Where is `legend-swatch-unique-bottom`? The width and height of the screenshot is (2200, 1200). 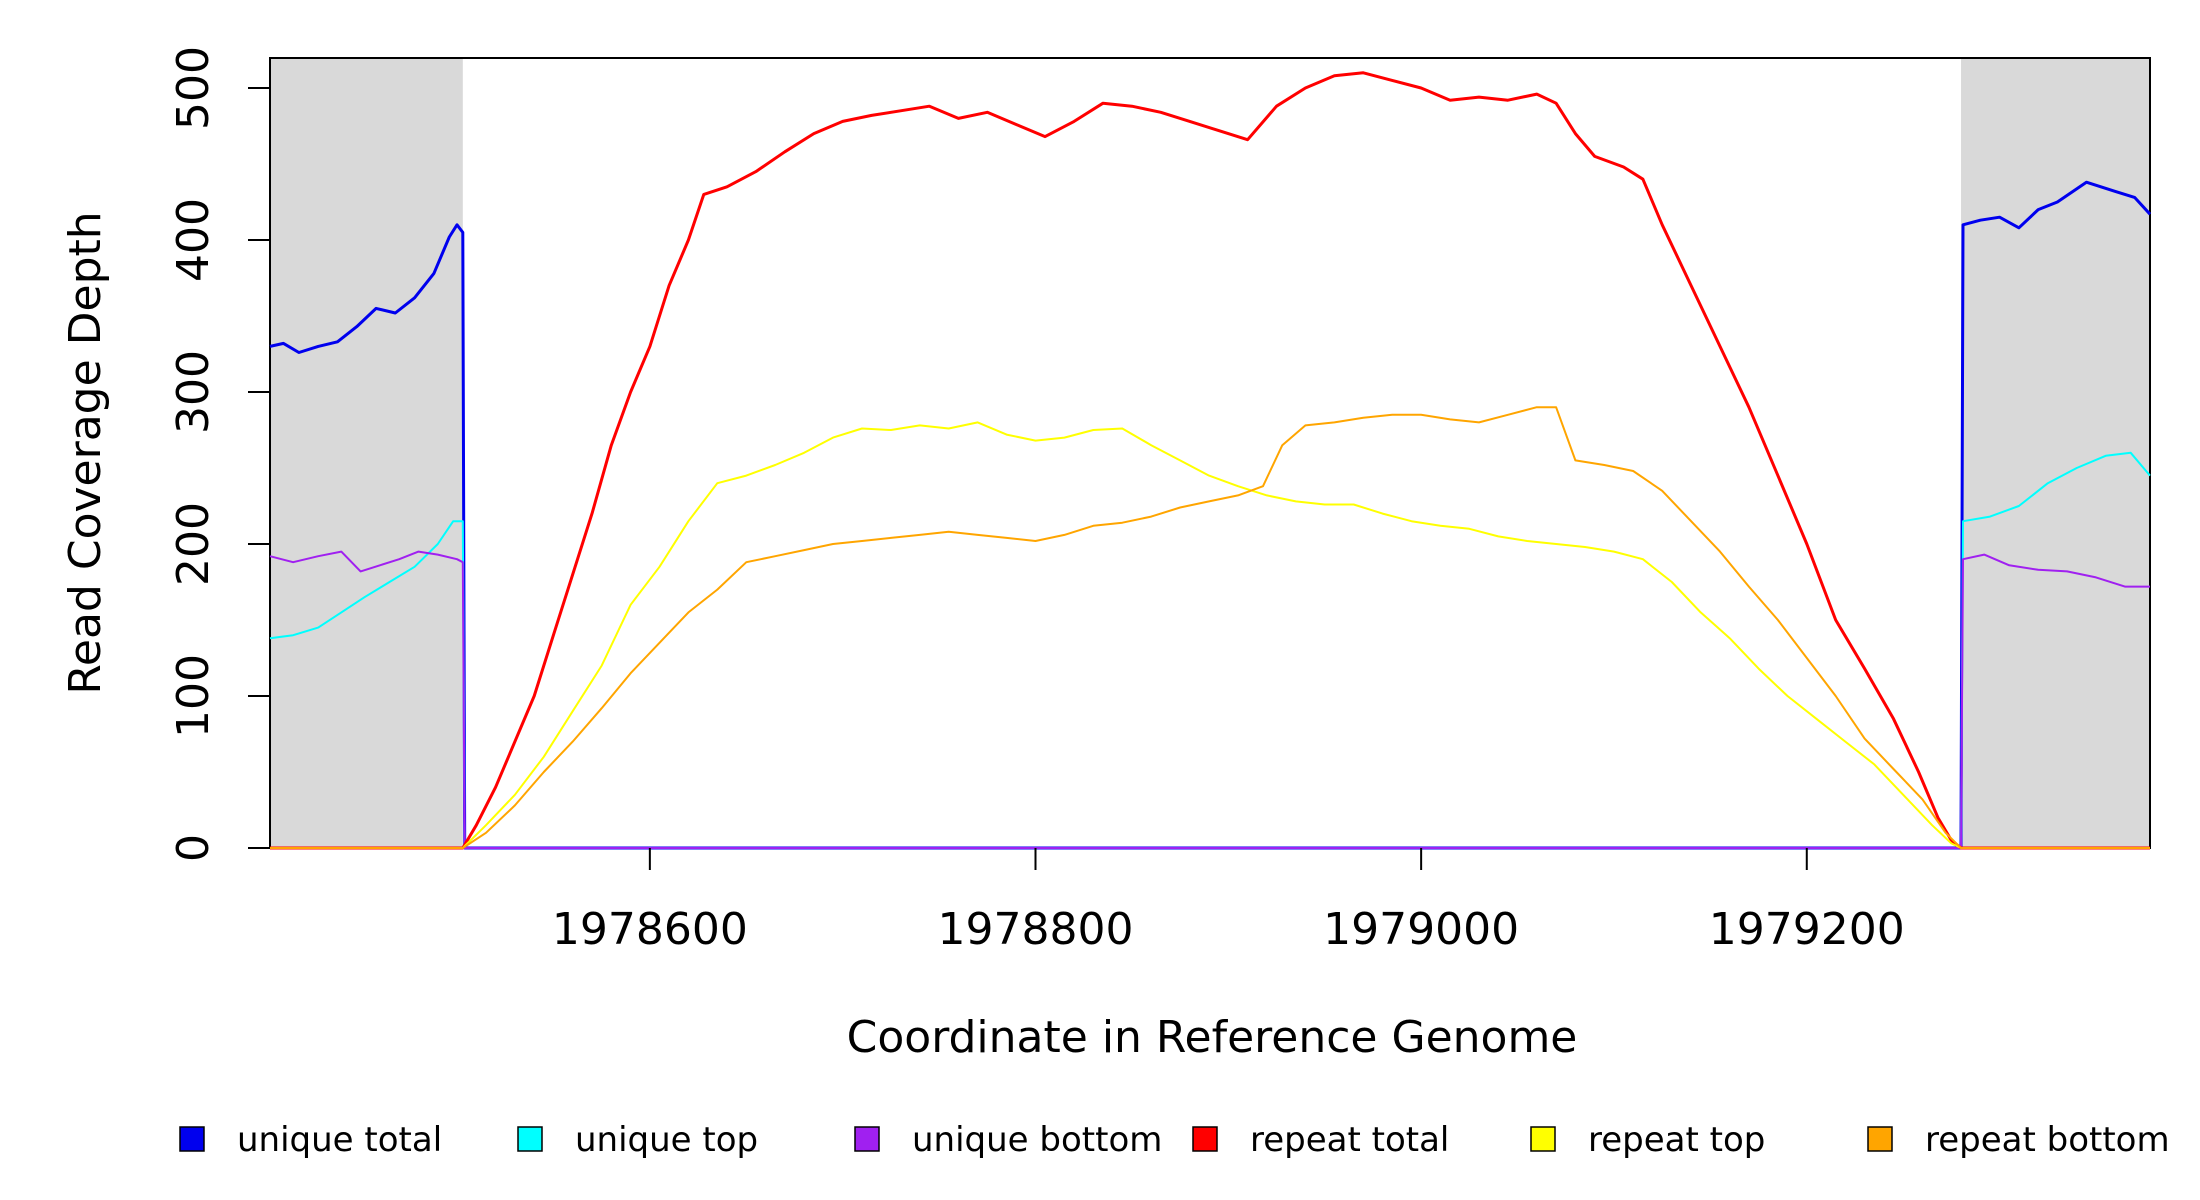
legend-swatch-unique-bottom is located at coordinates (867, 1139).